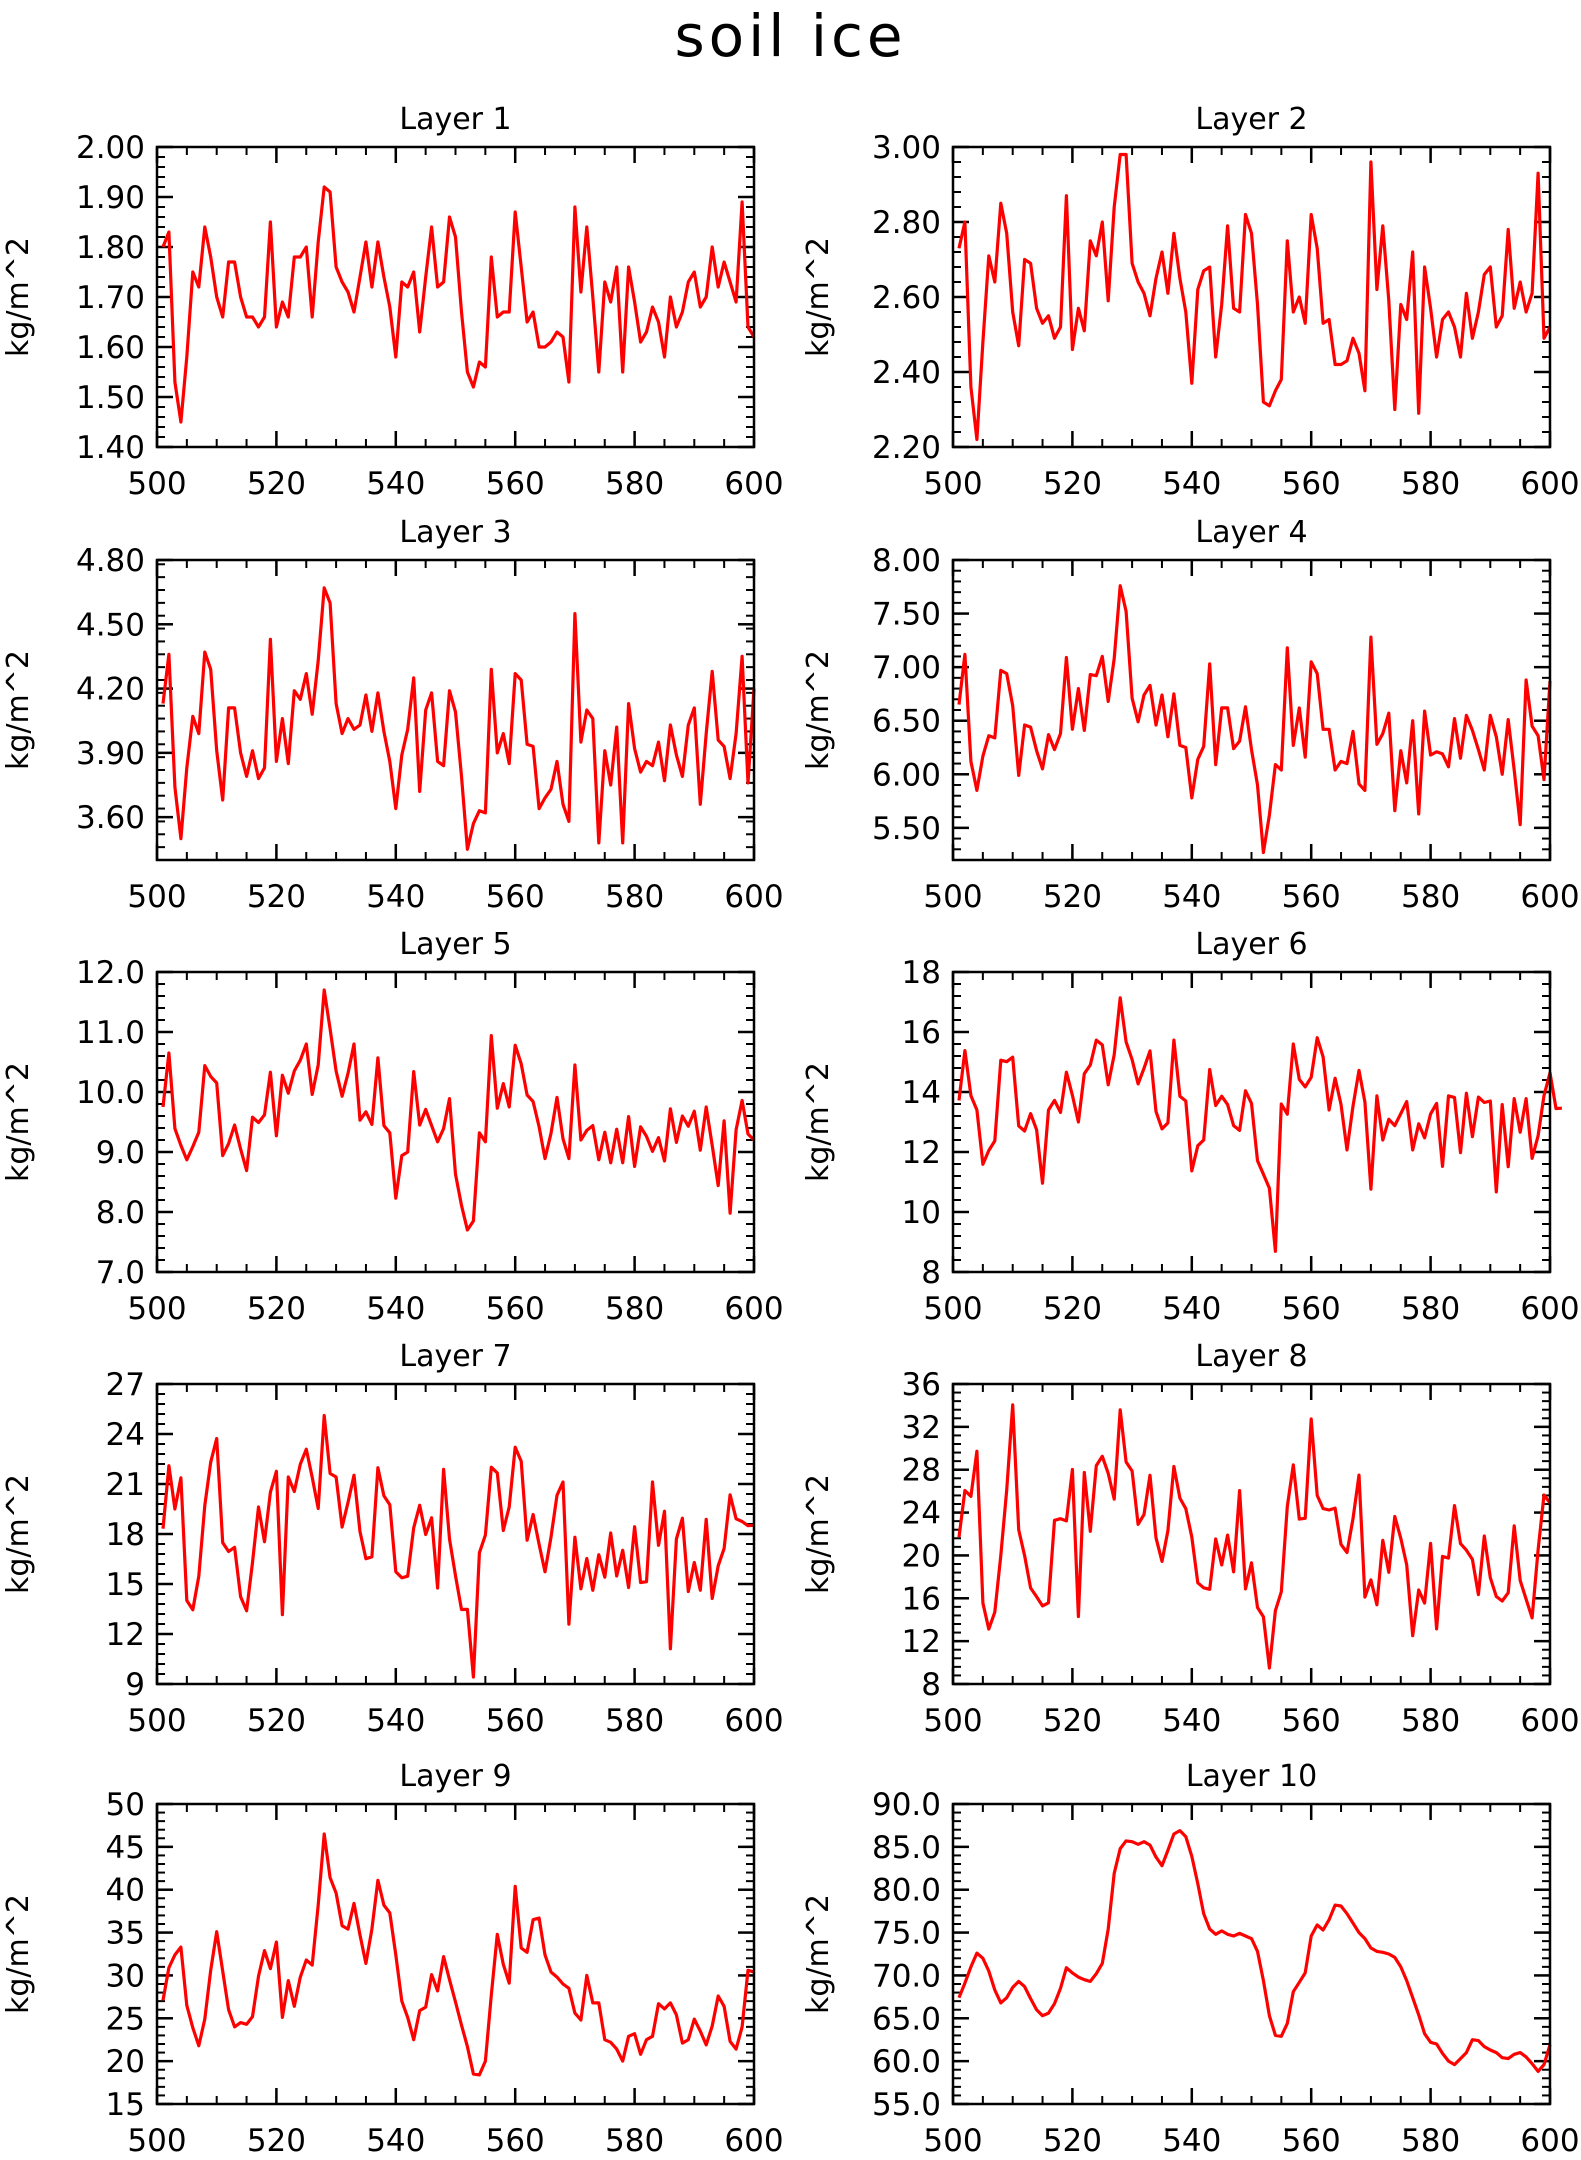  Describe the element at coordinates (125, 1535) in the screenshot. I see `y-tick-label: 18` at that location.